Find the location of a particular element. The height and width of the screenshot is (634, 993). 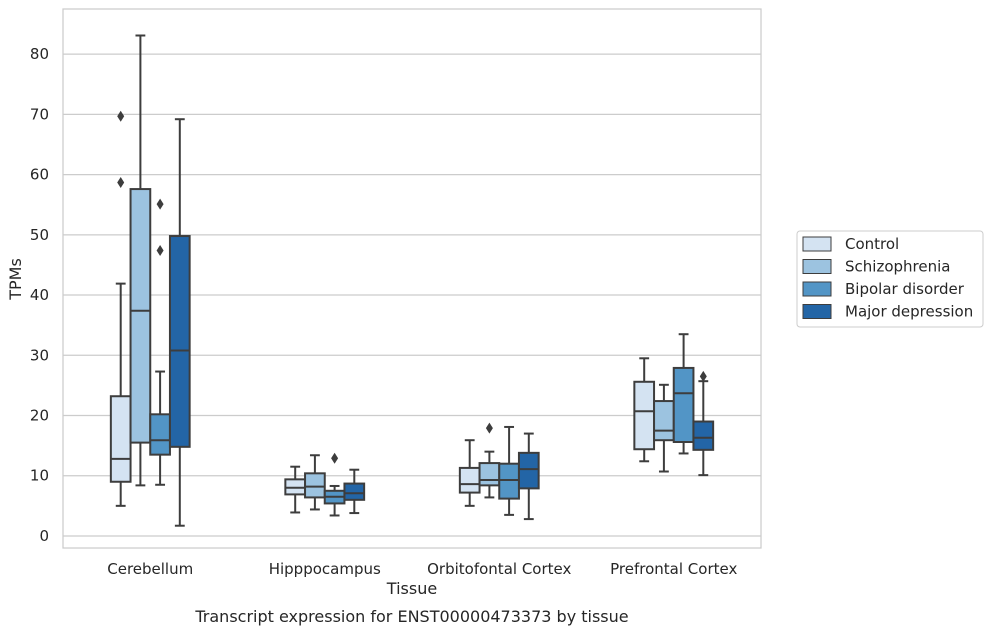

y-tick-label: 50 is located at coordinates (39, 235).